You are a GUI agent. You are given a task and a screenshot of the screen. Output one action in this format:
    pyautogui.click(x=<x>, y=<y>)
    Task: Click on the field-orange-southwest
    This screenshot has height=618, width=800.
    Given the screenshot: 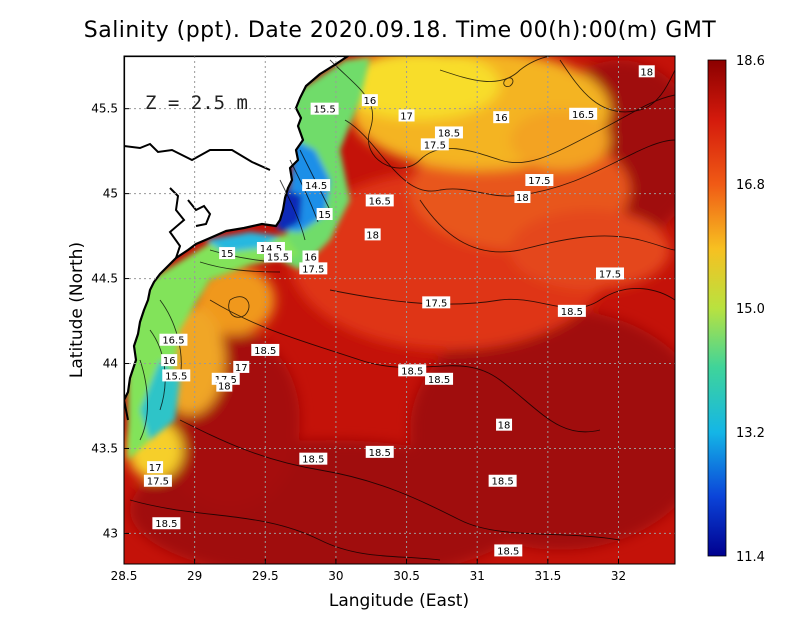 What is the action you would take?
    pyautogui.click(x=235, y=300)
    